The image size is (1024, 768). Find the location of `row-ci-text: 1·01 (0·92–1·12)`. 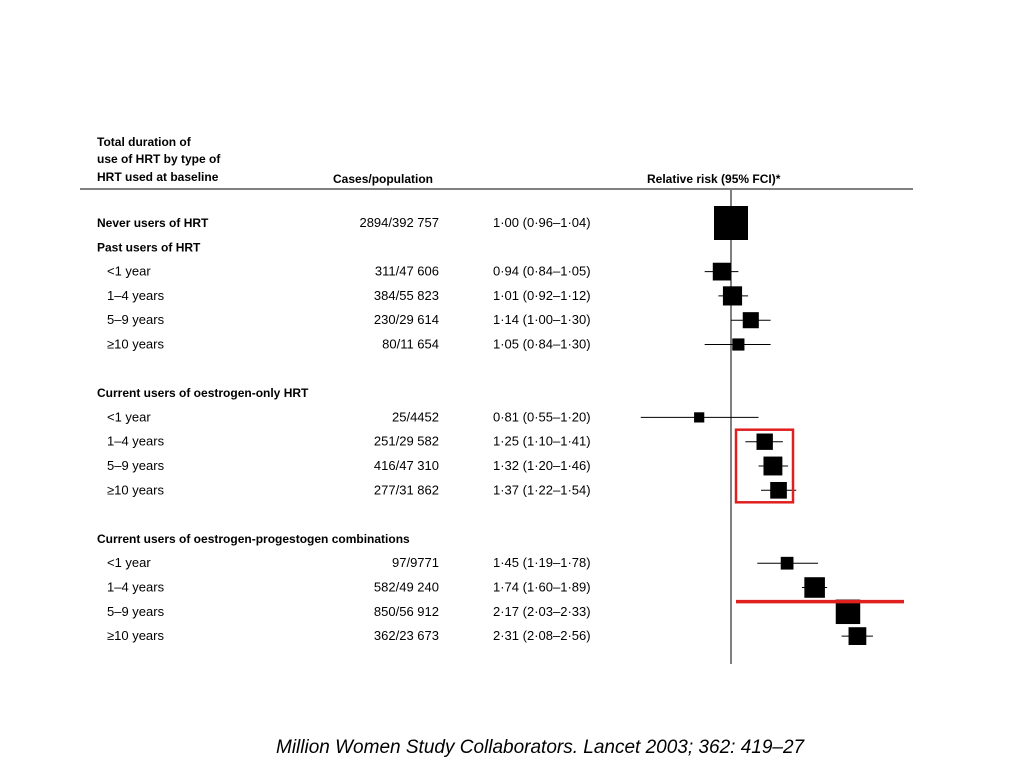

row-ci-text: 1·01 (0·92–1·12) is located at coordinates (542, 295).